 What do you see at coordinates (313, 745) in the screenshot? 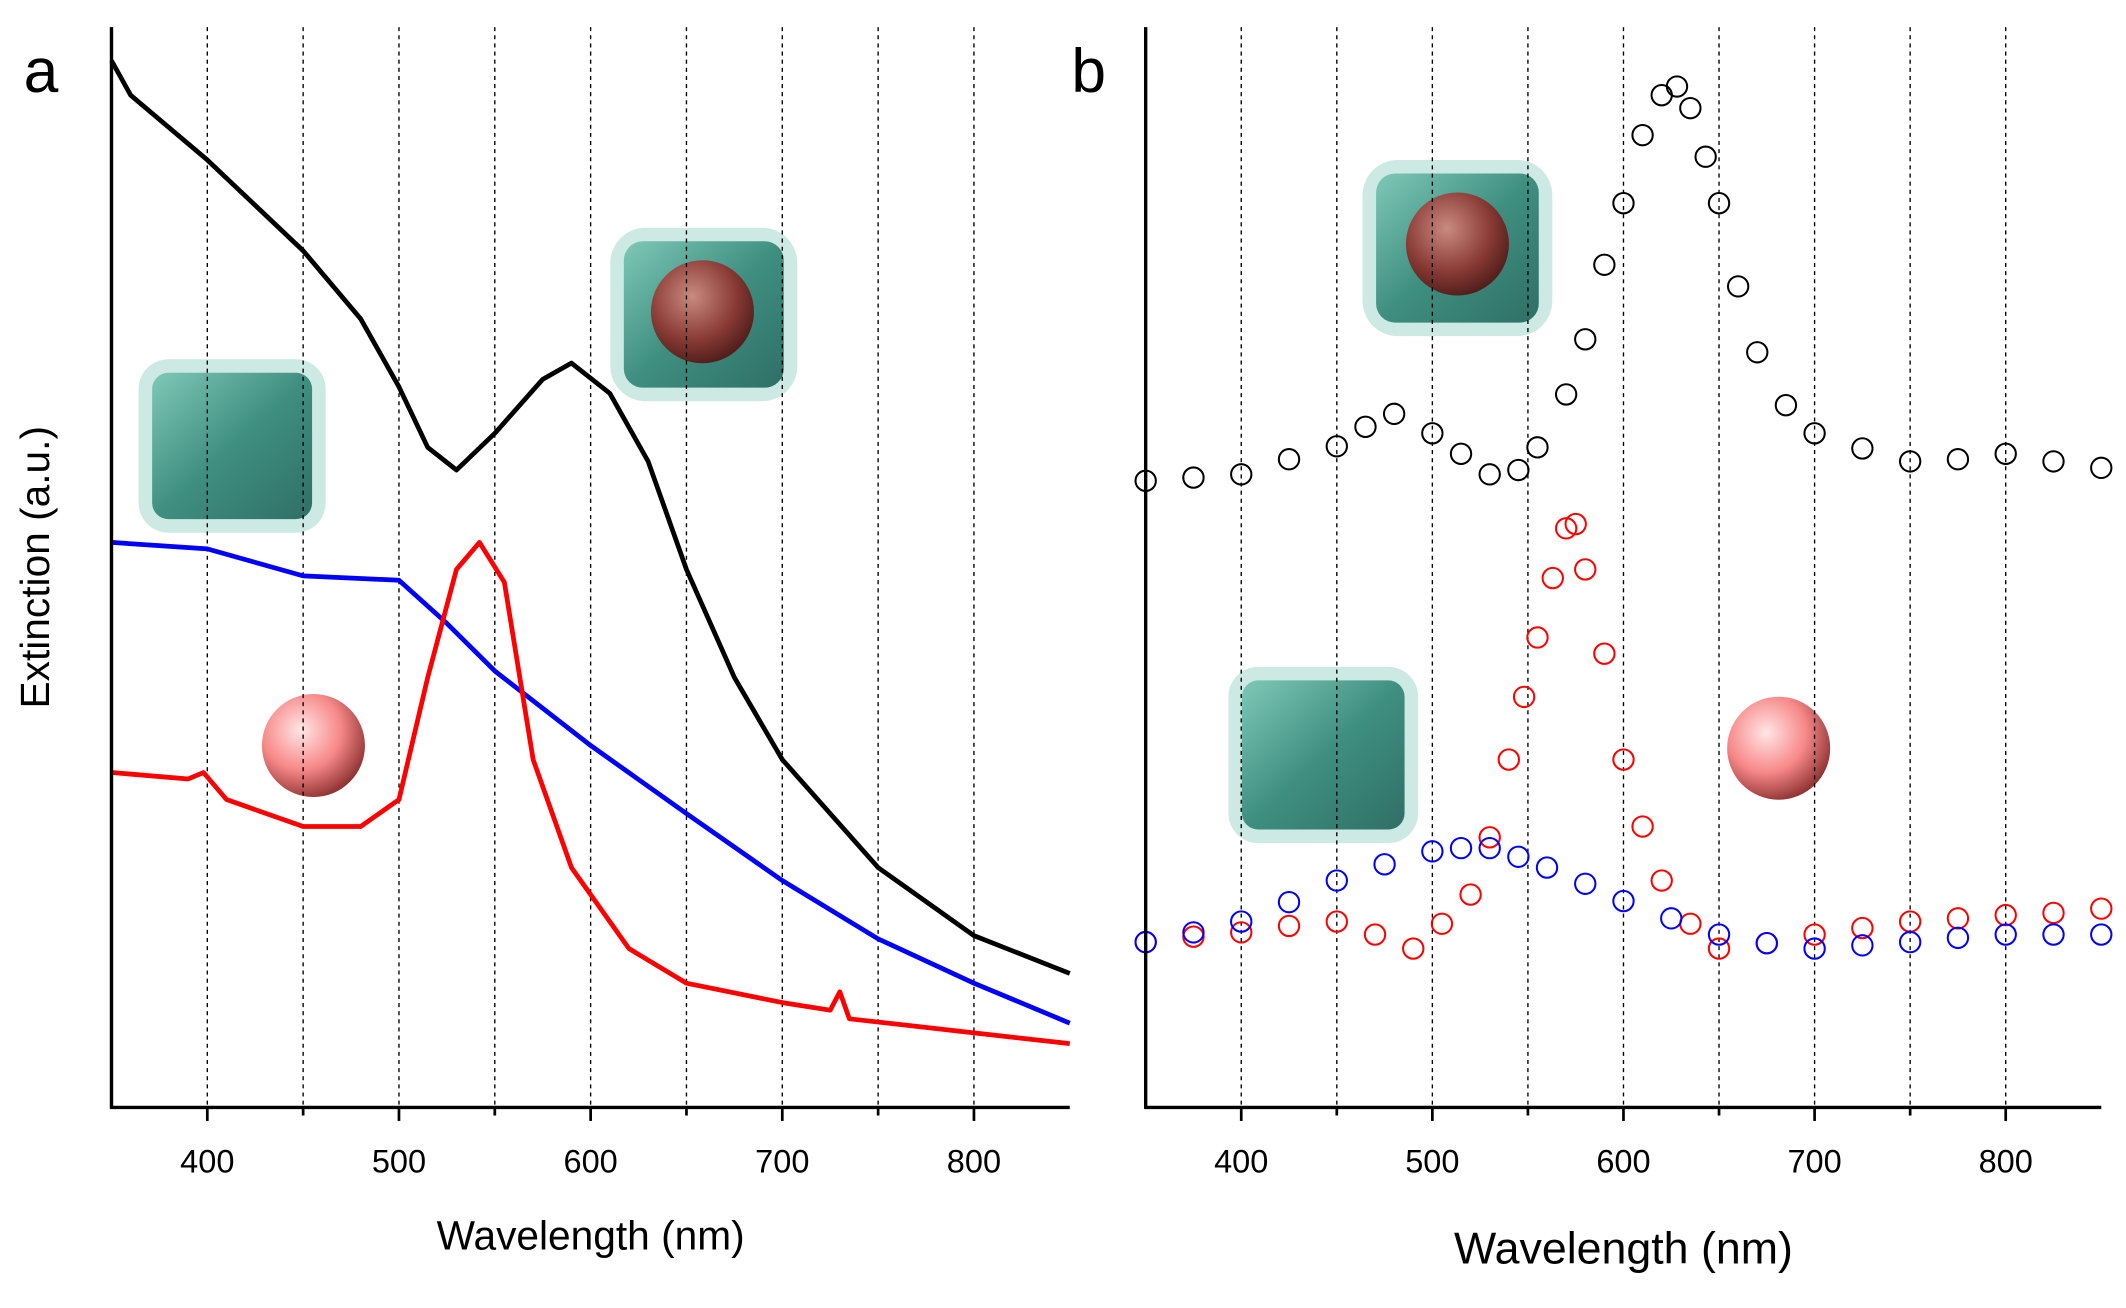
I see `icon-sphere-a` at bounding box center [313, 745].